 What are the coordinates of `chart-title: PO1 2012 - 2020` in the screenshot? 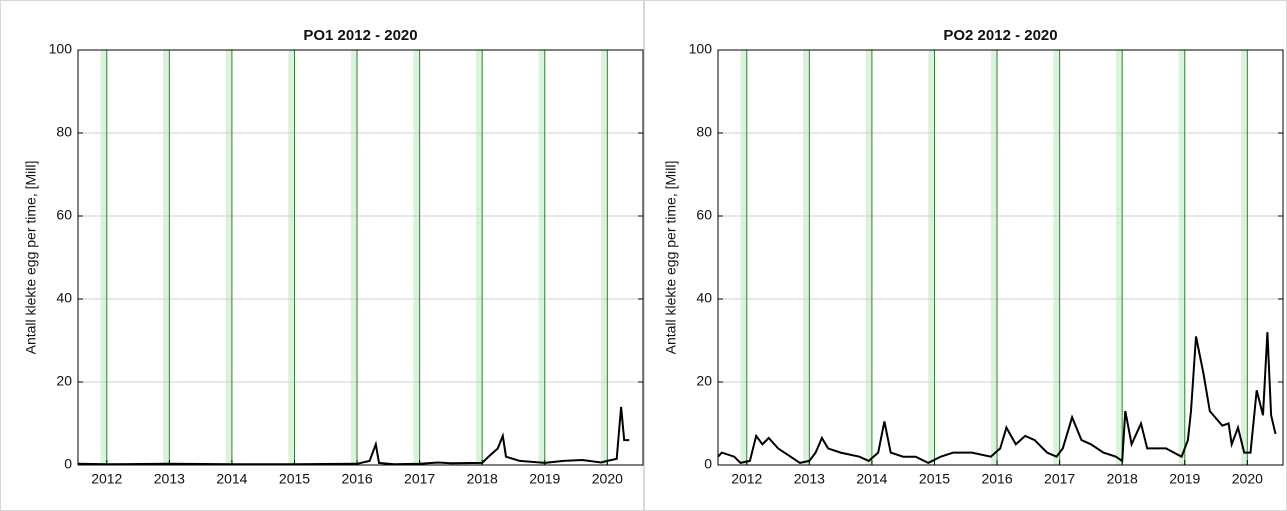 It's located at (360, 35).